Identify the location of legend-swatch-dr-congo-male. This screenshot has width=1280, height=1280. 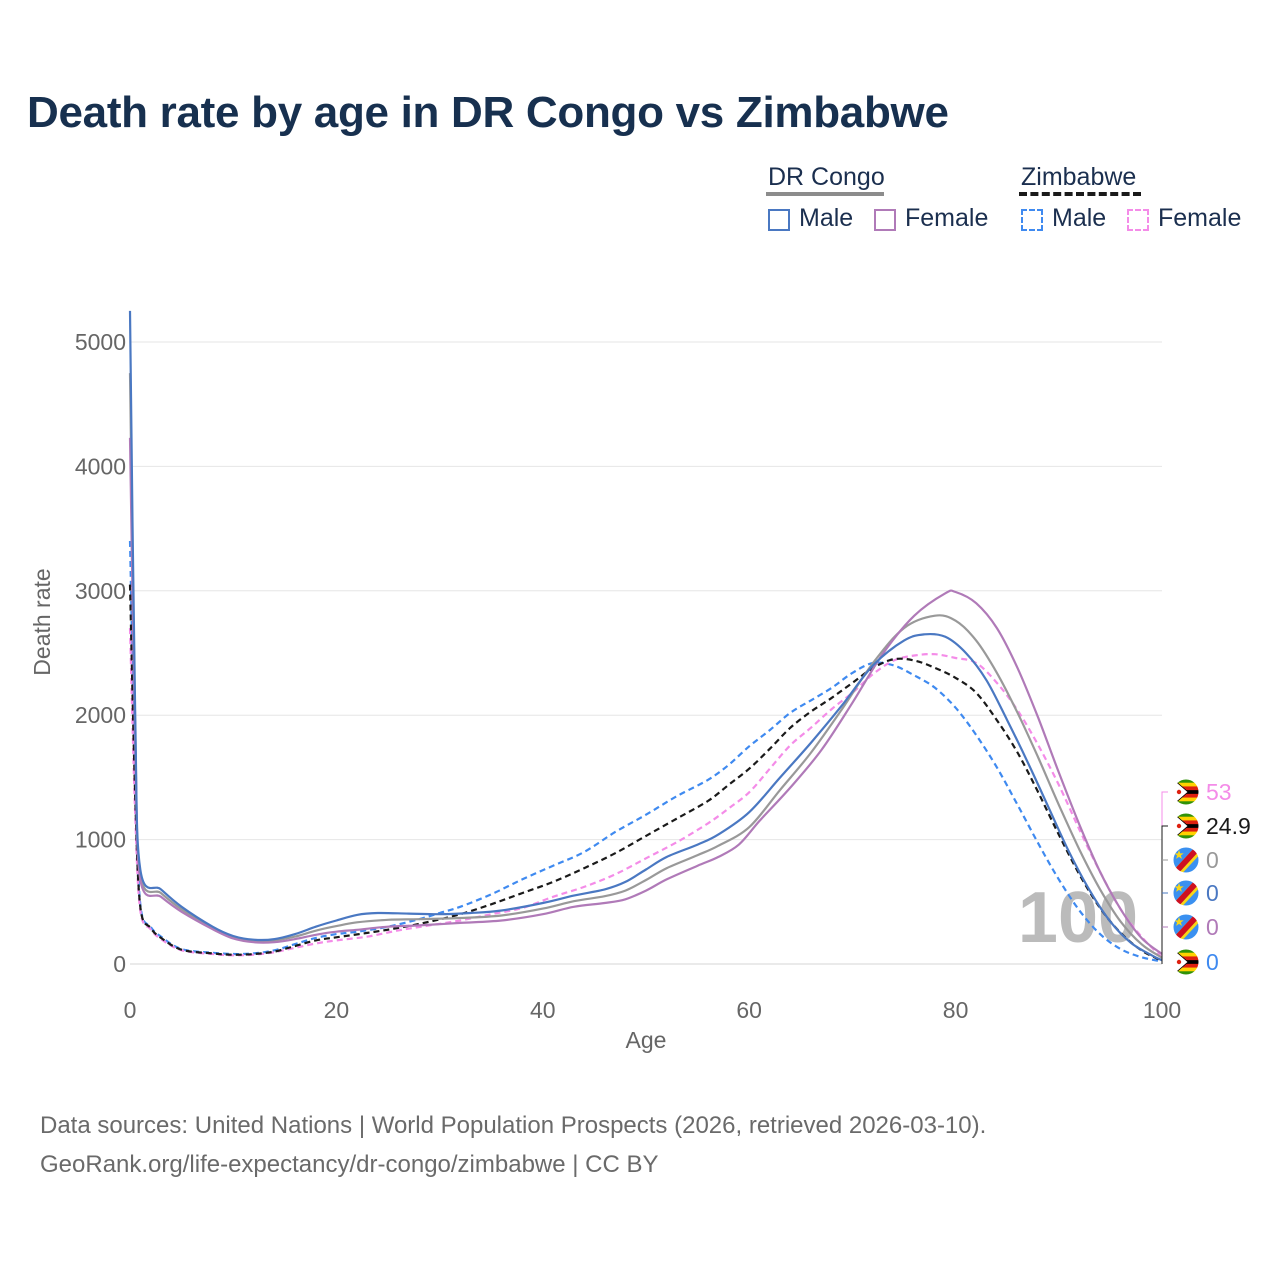
(779, 220).